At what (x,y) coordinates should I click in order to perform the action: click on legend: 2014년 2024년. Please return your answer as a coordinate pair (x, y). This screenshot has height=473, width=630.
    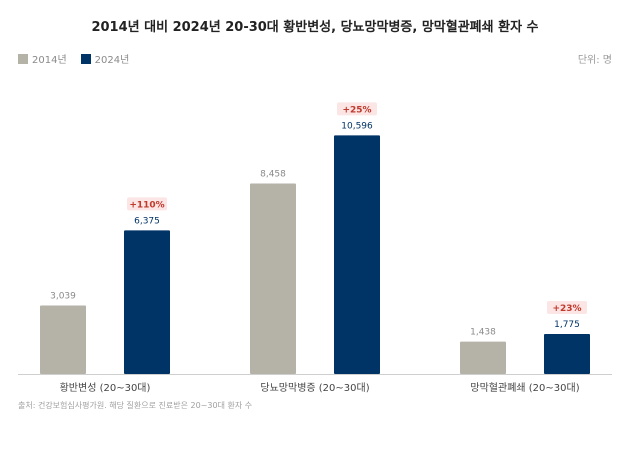
    Looking at the image, I should click on (80, 58).